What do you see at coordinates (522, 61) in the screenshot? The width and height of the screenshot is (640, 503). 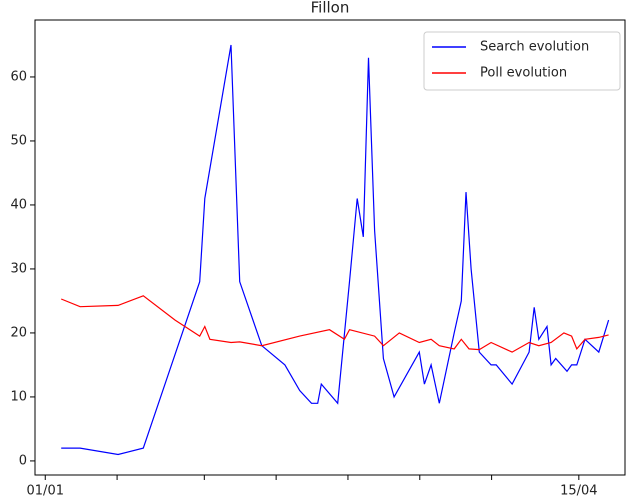 I see `legend-box` at bounding box center [522, 61].